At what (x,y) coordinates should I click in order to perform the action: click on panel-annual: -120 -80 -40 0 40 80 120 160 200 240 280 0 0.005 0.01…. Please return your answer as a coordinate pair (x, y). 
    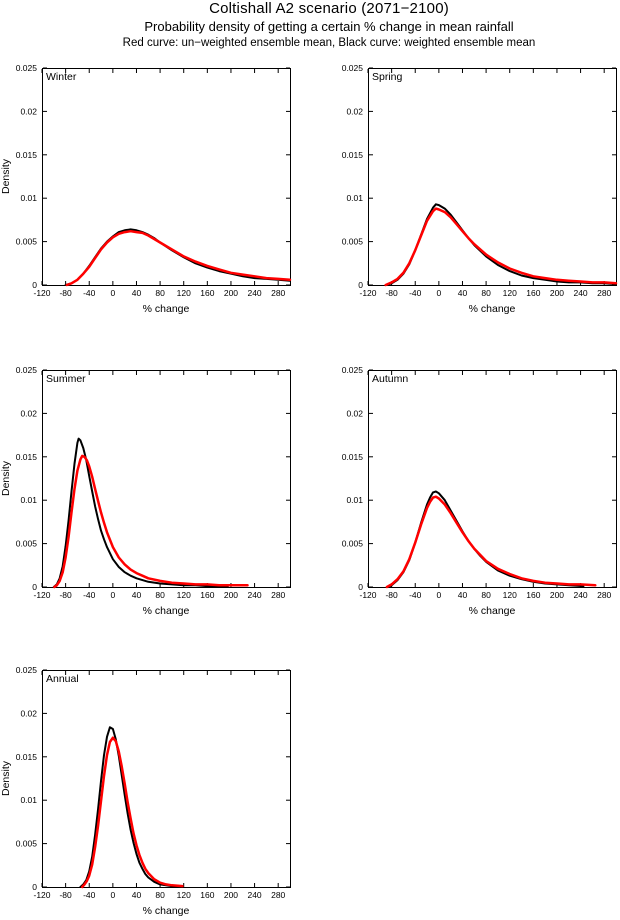
    Looking at the image, I should click on (145, 791).